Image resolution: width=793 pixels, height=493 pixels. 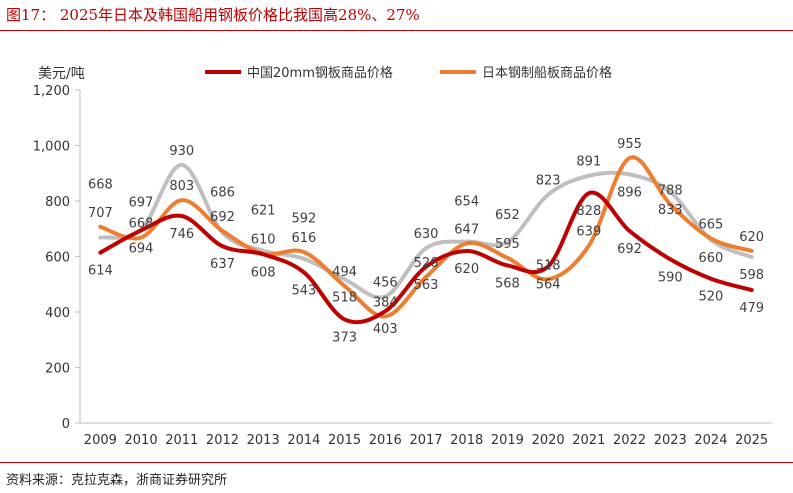 What do you see at coordinates (100, 271) in the screenshot?
I see `data-label: 614` at bounding box center [100, 271].